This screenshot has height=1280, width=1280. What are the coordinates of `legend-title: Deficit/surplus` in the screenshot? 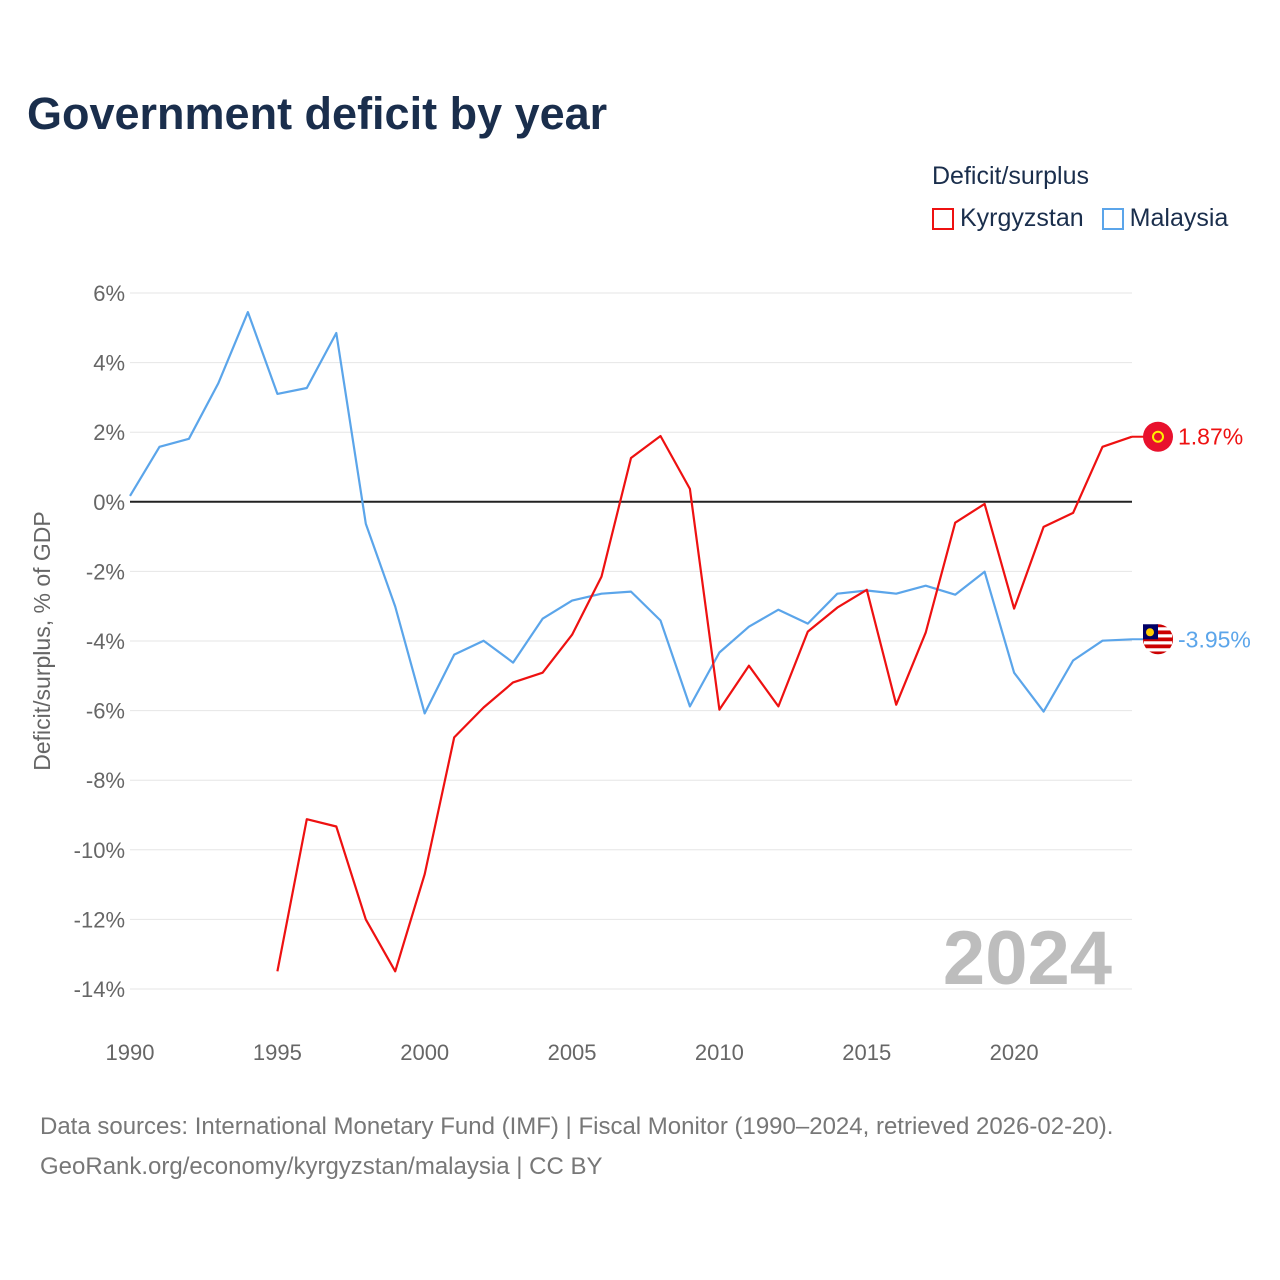 It's located at (1010, 176).